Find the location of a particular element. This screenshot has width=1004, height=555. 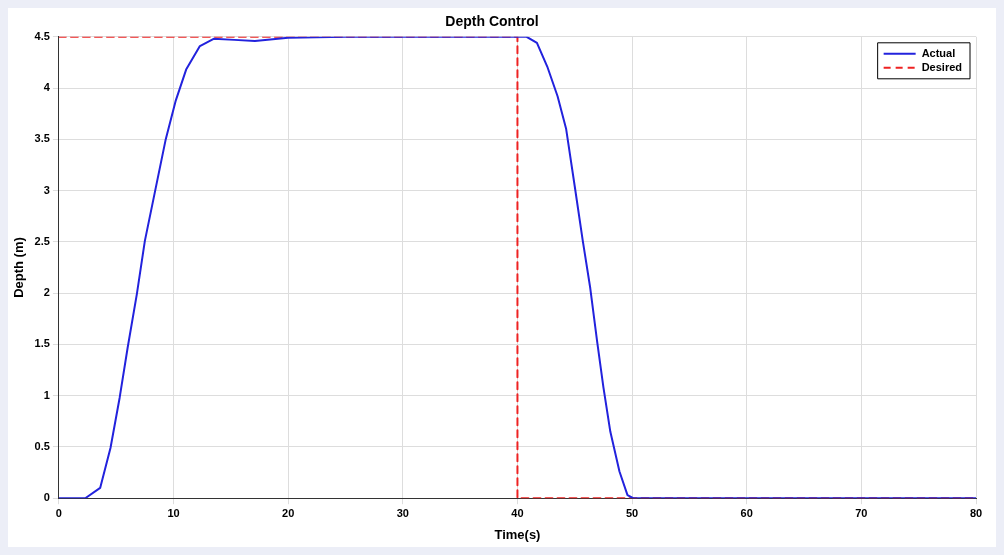

y-tick-label: 0 is located at coordinates (46, 497).